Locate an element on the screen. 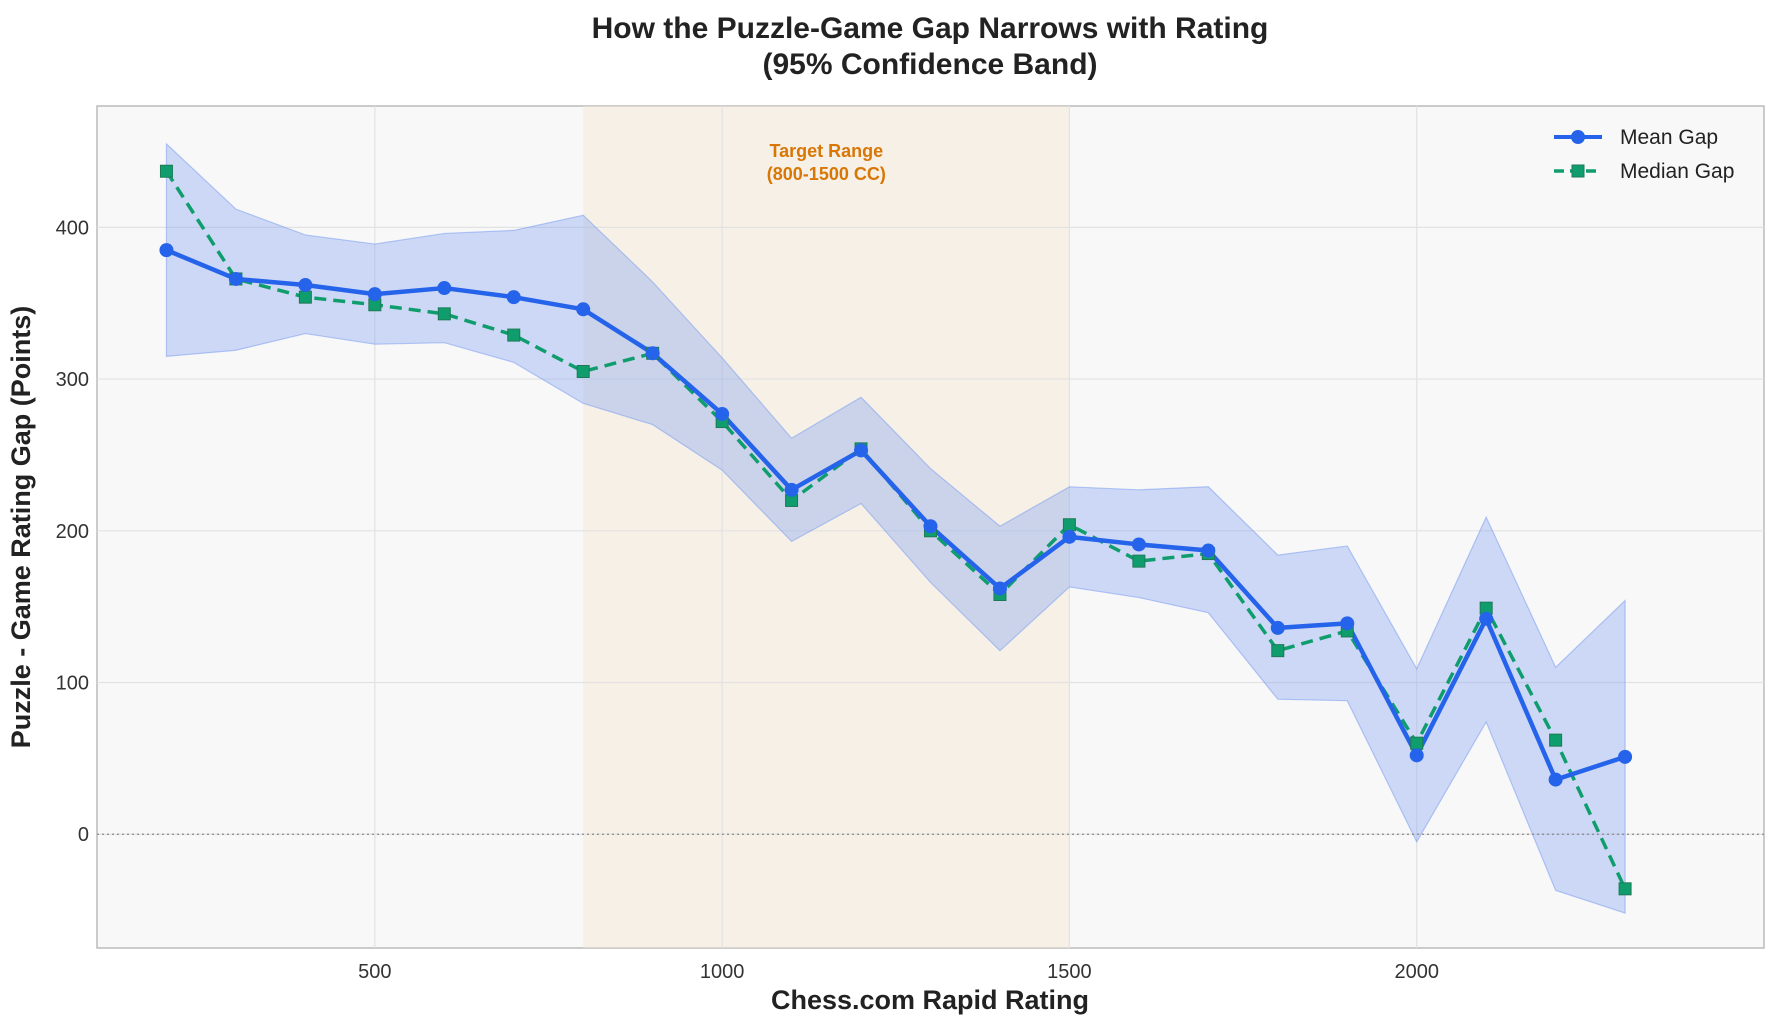 The height and width of the screenshot is (1030, 1778). x-tick-label: 1500 is located at coordinates (1069, 972).